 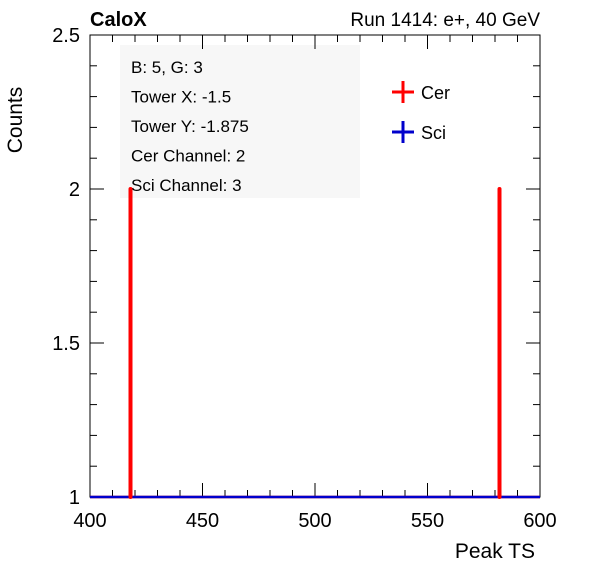 What do you see at coordinates (186, 185) in the screenshot?
I see `info-line: Sci Channel: 3` at bounding box center [186, 185].